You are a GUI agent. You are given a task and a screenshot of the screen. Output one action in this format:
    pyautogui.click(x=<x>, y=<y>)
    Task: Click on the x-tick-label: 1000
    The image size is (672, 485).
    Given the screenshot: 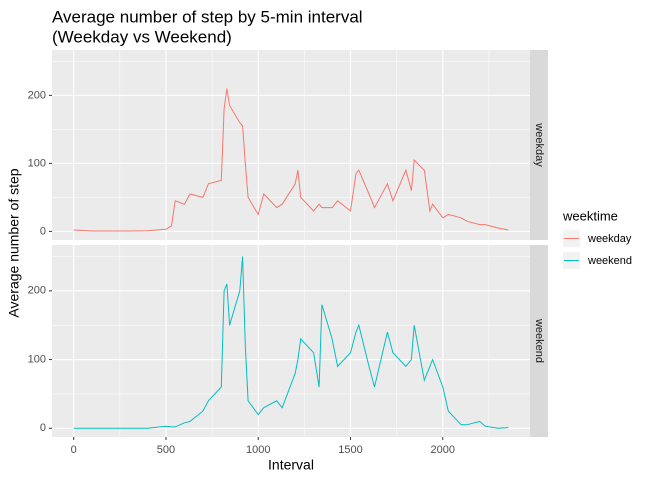 What is the action you would take?
    pyautogui.click(x=258, y=450)
    